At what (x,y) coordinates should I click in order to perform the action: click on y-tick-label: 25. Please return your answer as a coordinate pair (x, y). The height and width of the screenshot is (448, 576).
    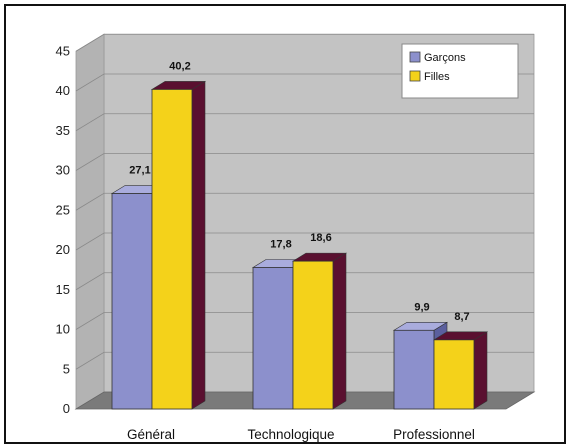
    Looking at the image, I should click on (63, 209).